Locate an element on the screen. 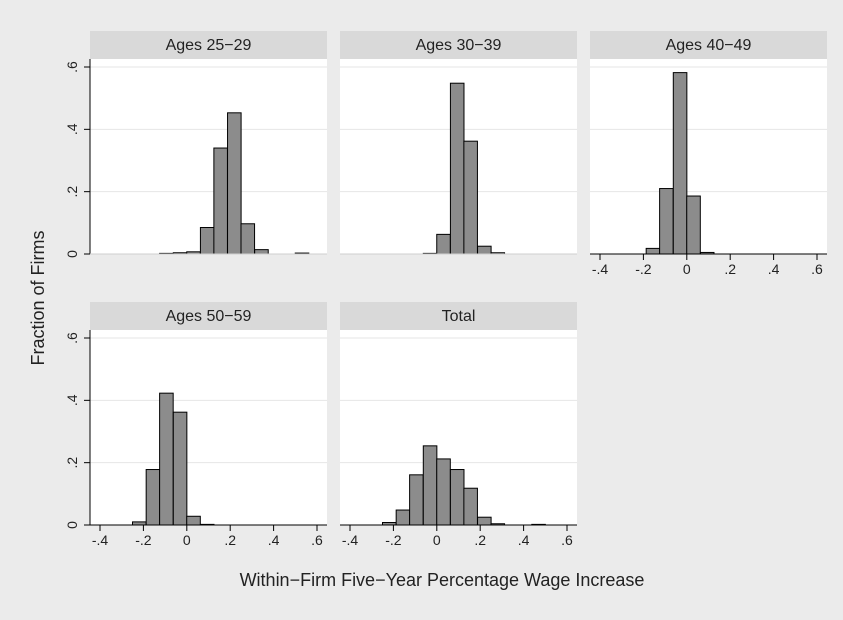 The height and width of the screenshot is (620, 843). panel-title: Ages 50−59 is located at coordinates (209, 316).